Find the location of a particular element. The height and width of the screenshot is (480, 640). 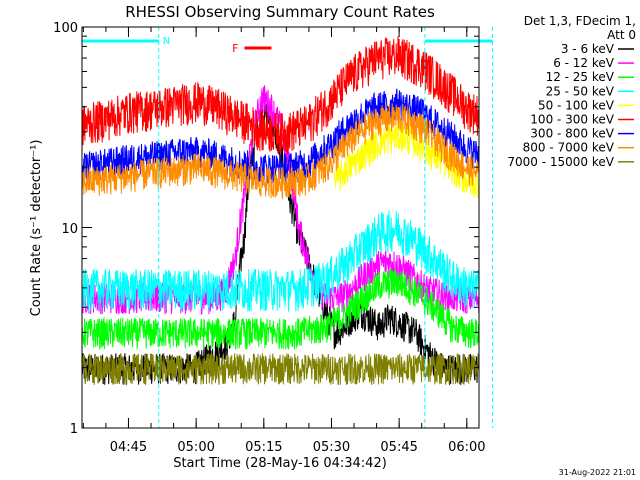

legend-label: 100 - 300 keV is located at coordinates (572, 120).